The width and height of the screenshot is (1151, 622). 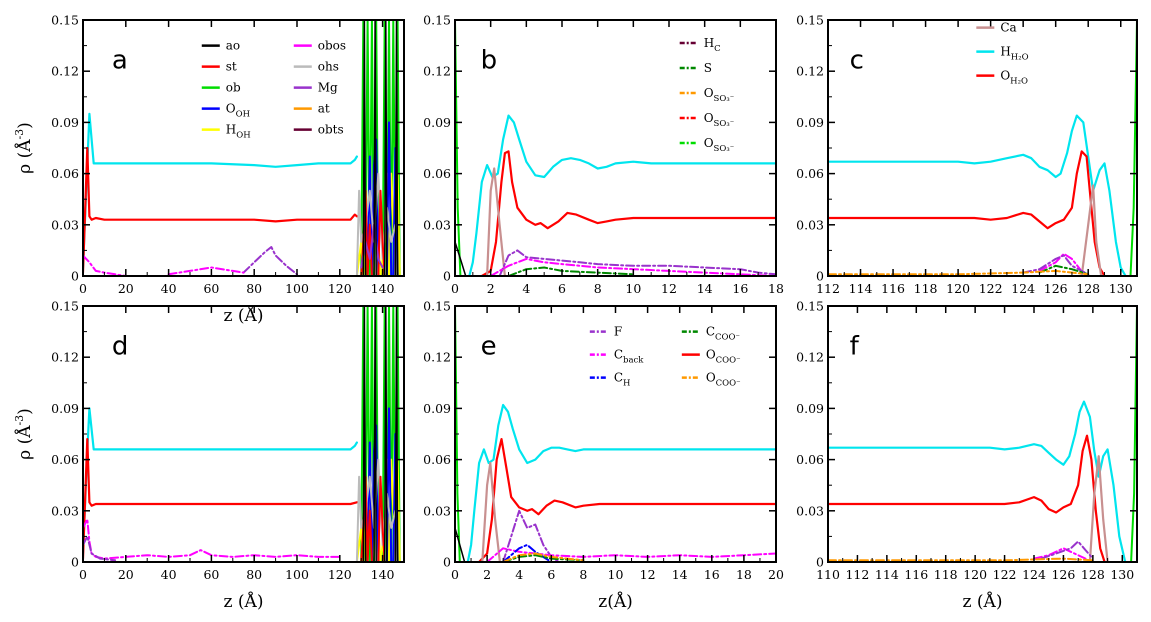 What do you see at coordinates (120, 347) in the screenshot?
I see `panel-label: d` at bounding box center [120, 347].